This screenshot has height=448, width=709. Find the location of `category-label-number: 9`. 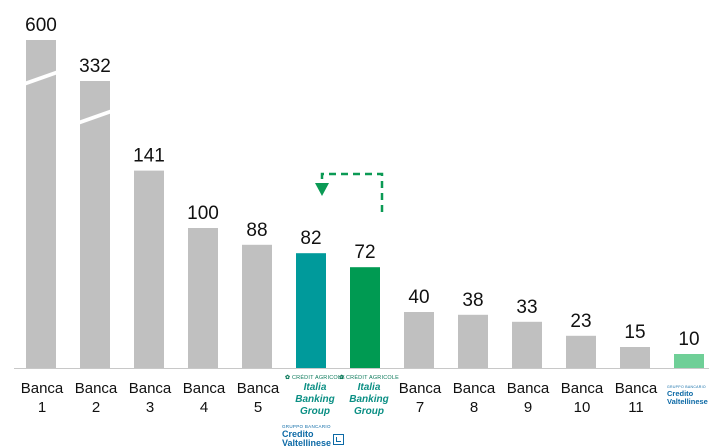

category-label-number: 9 is located at coordinates (528, 407).